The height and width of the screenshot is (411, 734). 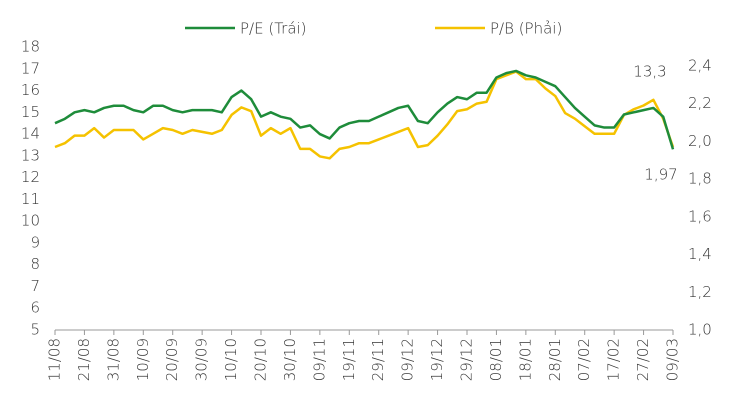 I want to click on y-tick-label: 5, so click(x=35, y=330).